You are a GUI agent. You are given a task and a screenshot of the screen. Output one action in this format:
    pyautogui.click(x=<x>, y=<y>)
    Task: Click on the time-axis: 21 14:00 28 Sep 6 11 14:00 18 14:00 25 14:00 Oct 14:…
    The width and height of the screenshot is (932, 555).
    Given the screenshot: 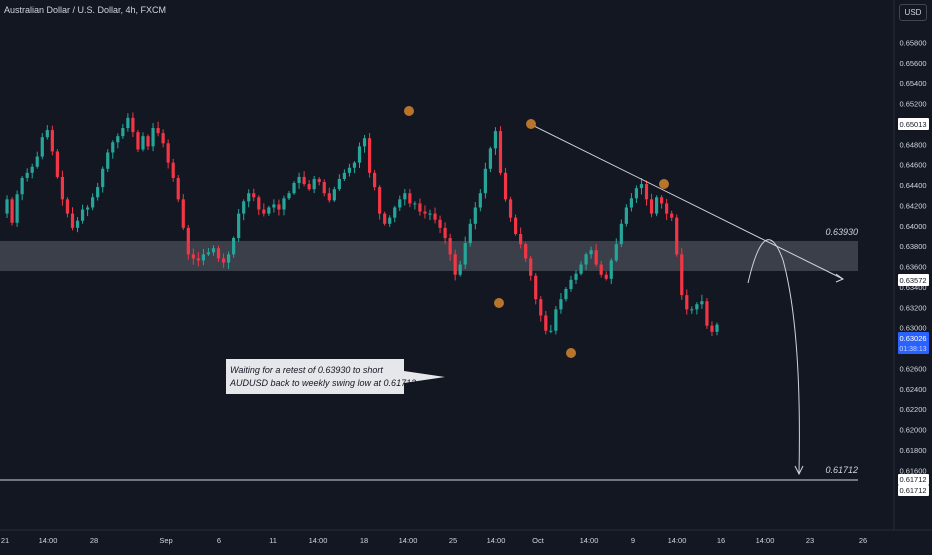 What is the action you would take?
    pyautogui.click(x=434, y=540)
    